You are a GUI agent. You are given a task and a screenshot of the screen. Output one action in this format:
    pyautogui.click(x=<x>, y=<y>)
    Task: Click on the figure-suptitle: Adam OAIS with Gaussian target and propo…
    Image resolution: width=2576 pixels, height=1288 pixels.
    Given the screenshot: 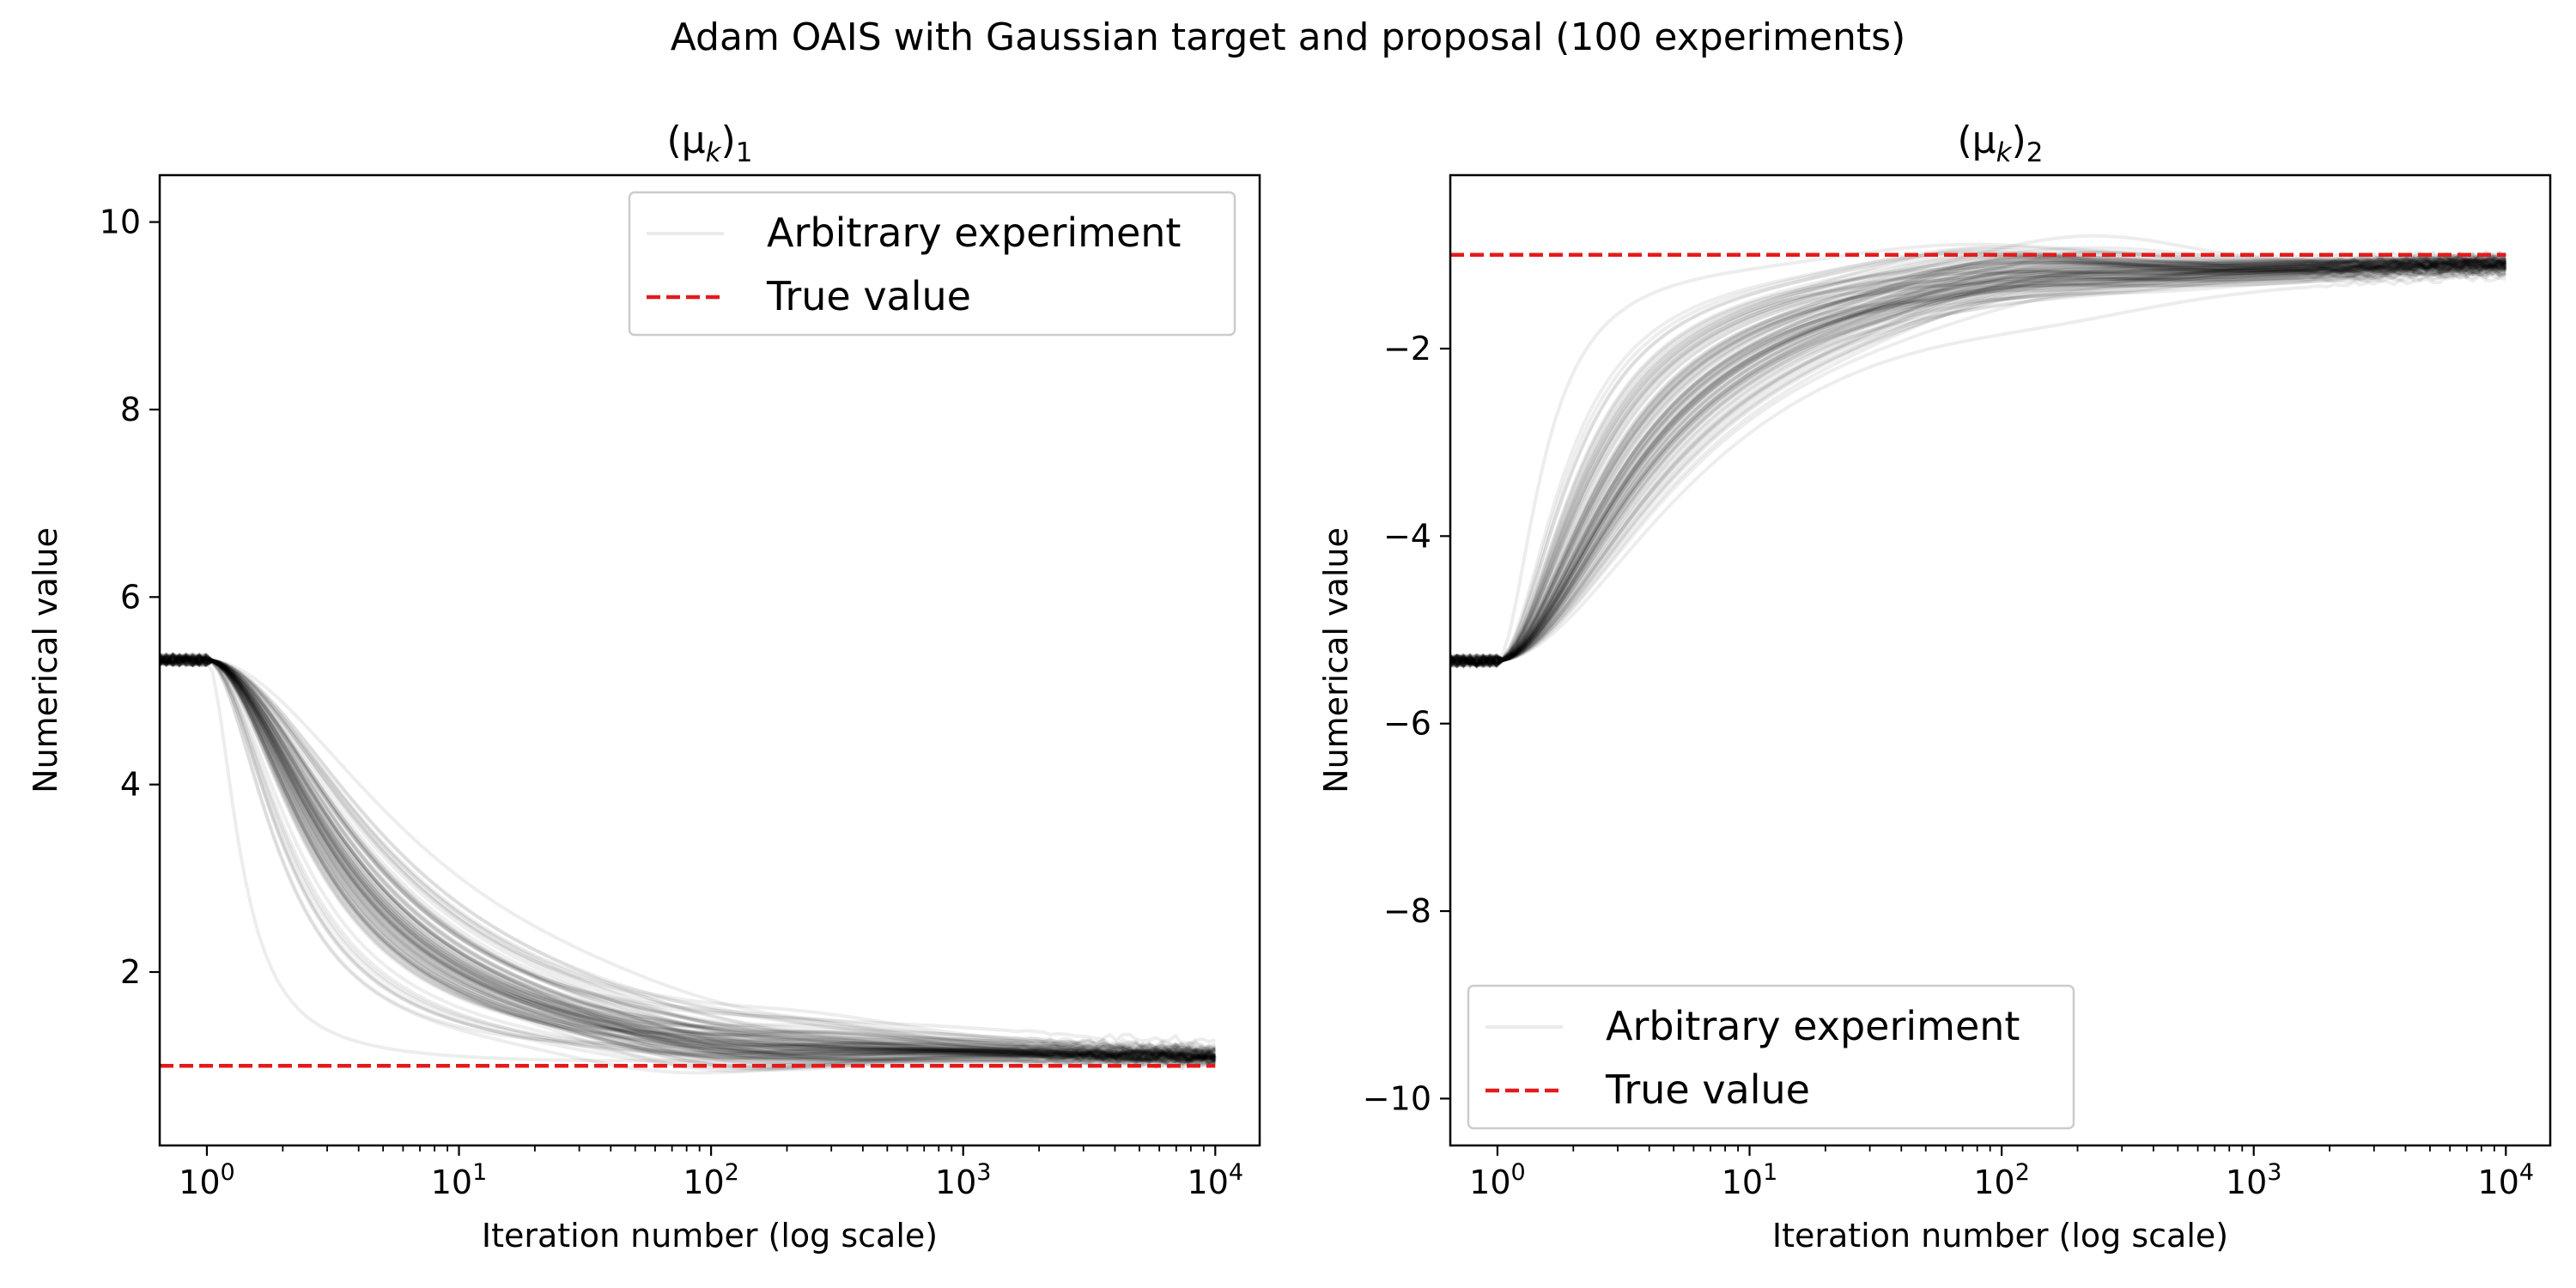 What is the action you would take?
    pyautogui.click(x=1288, y=37)
    